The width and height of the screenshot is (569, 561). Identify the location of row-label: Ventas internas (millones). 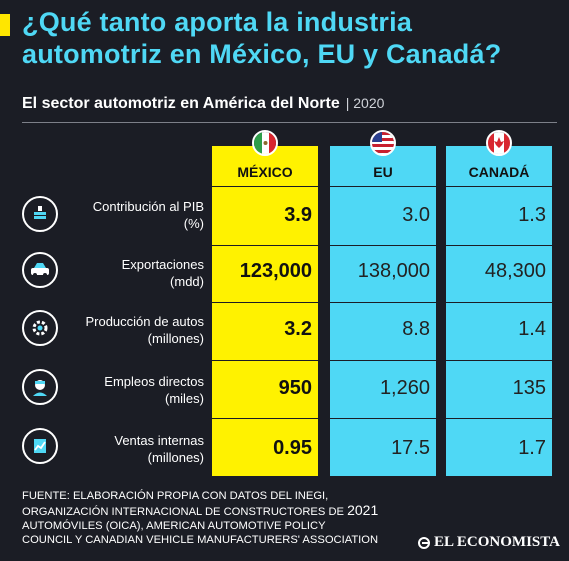
(132, 449).